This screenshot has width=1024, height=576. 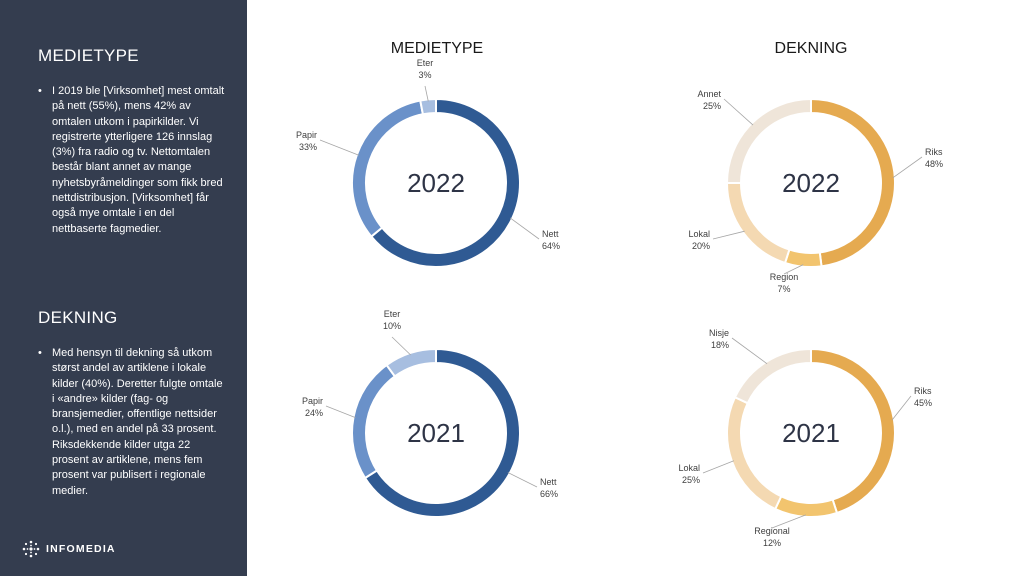 I want to click on slice-value-label: 10%, so click(x=392, y=326).